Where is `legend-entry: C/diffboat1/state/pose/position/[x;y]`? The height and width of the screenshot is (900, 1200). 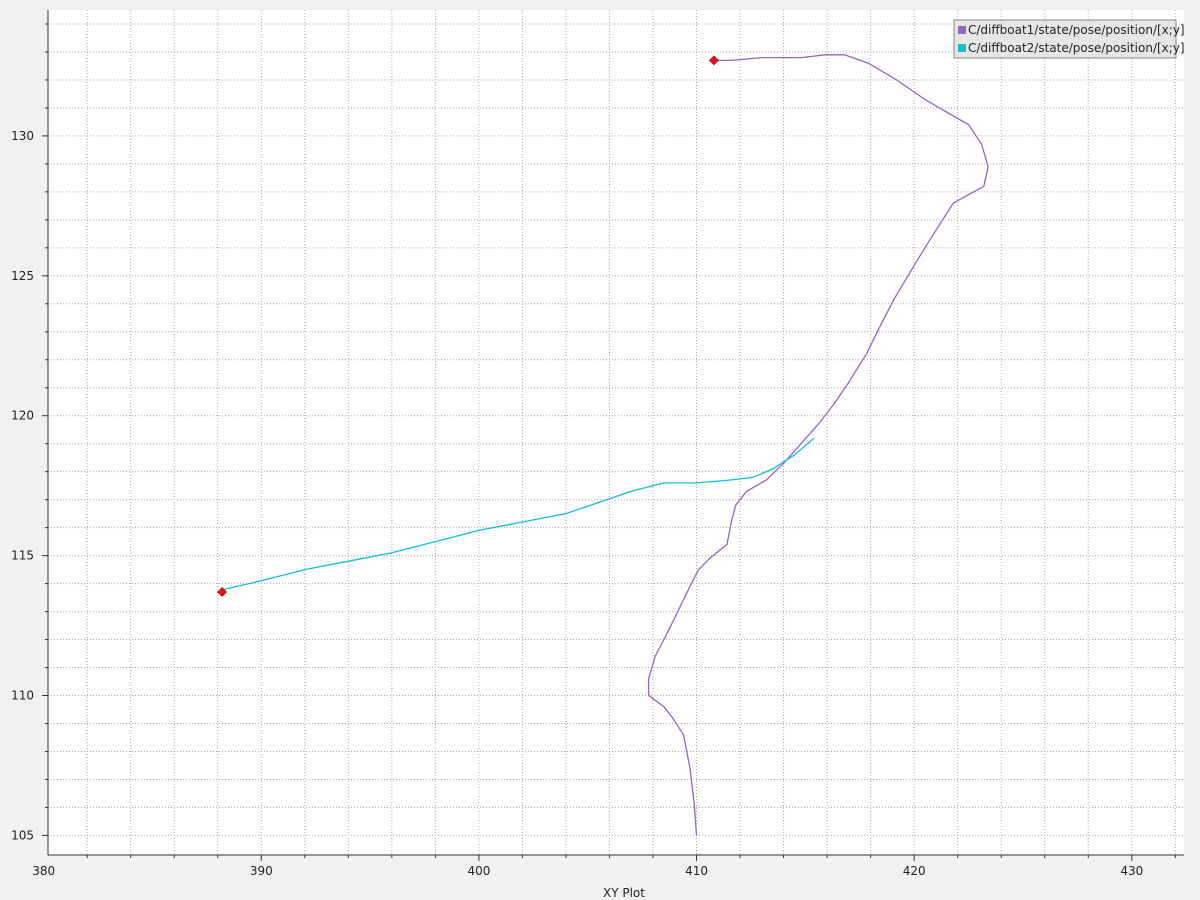 legend-entry: C/diffboat1/state/pose/position/[x;y] is located at coordinates (1076, 30).